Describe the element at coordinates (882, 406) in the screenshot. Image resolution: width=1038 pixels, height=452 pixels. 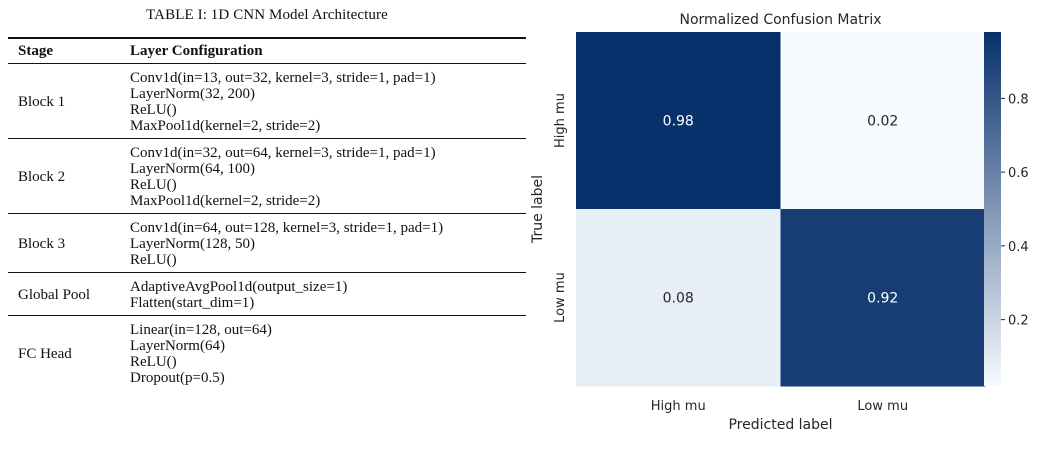
I see `x-tick-label: Low mu` at that location.